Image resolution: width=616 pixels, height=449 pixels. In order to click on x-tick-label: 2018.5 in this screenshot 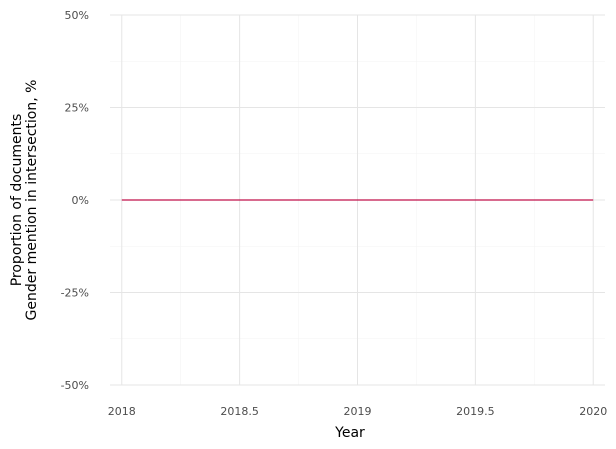, I will do `click(239, 411)`.